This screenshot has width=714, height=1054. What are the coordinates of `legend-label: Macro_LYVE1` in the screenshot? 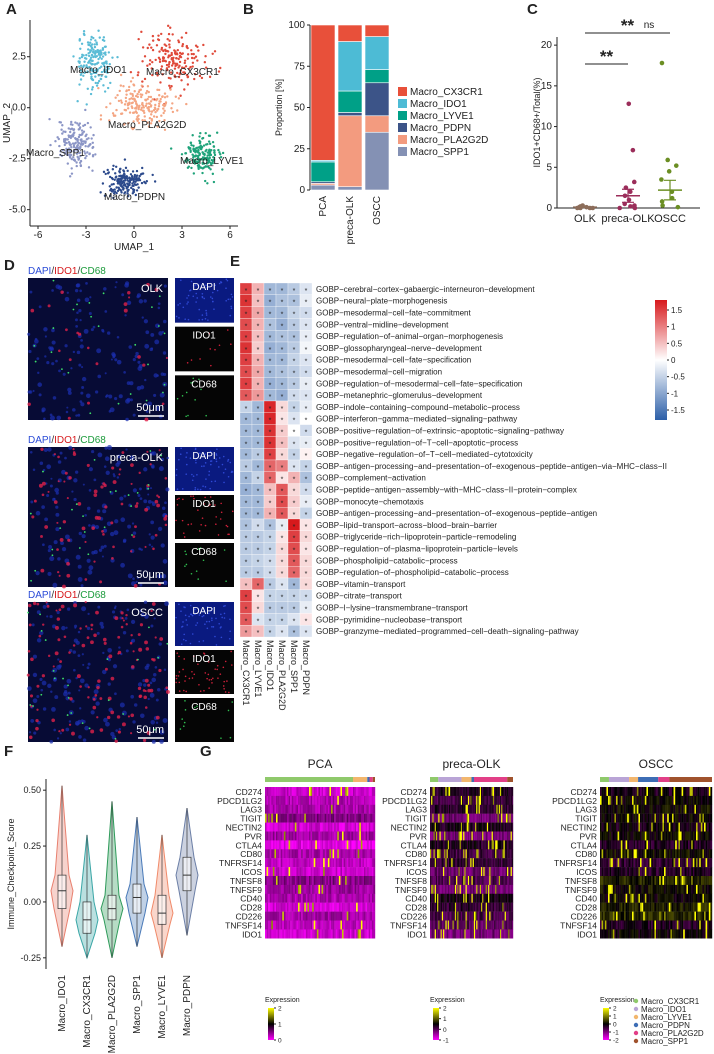 It's located at (442, 116).